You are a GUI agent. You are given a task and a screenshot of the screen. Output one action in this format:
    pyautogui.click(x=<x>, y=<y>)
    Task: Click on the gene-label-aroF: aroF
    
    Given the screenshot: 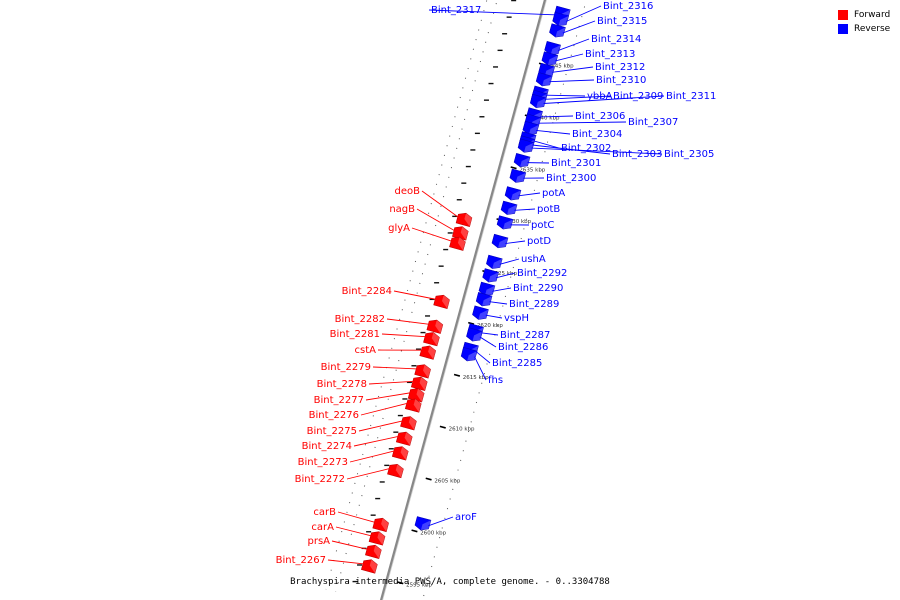 What is the action you would take?
    pyautogui.click(x=466, y=517)
    